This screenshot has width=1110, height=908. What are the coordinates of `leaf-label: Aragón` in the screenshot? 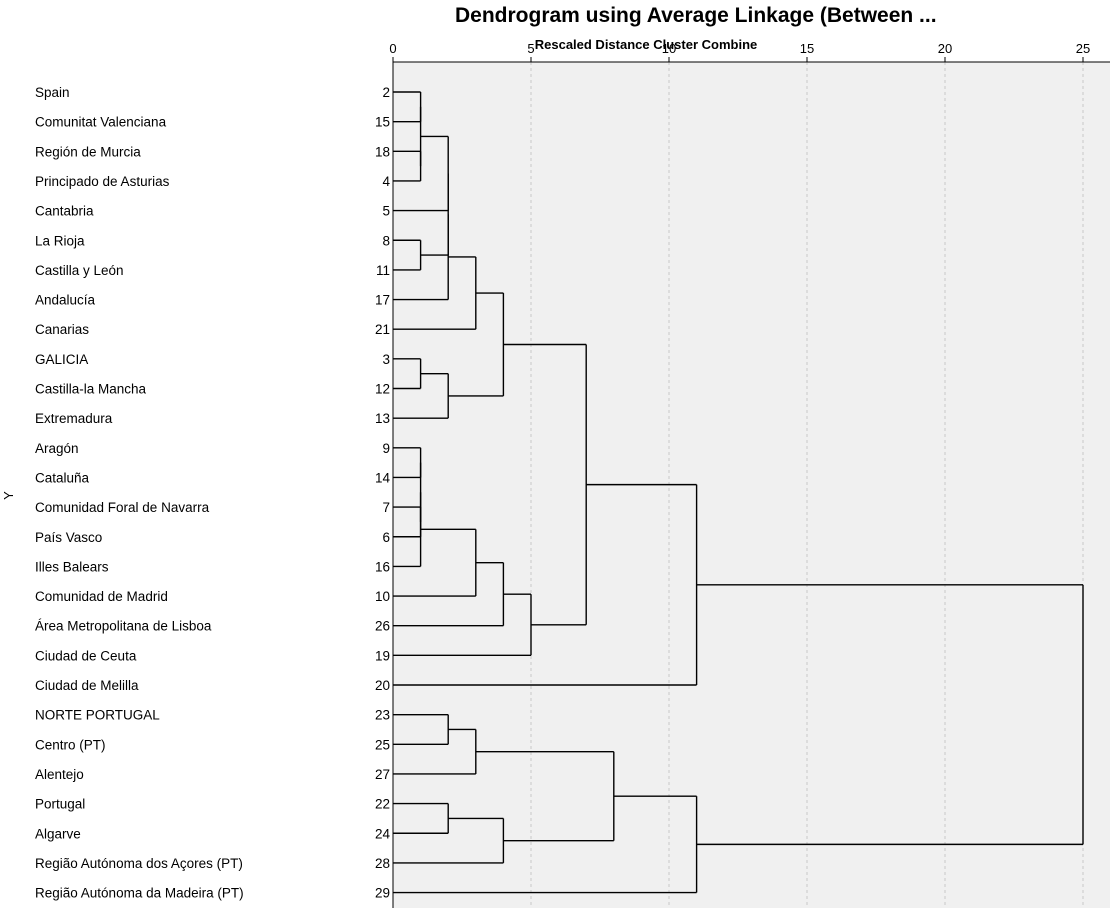 It's located at (57, 448).